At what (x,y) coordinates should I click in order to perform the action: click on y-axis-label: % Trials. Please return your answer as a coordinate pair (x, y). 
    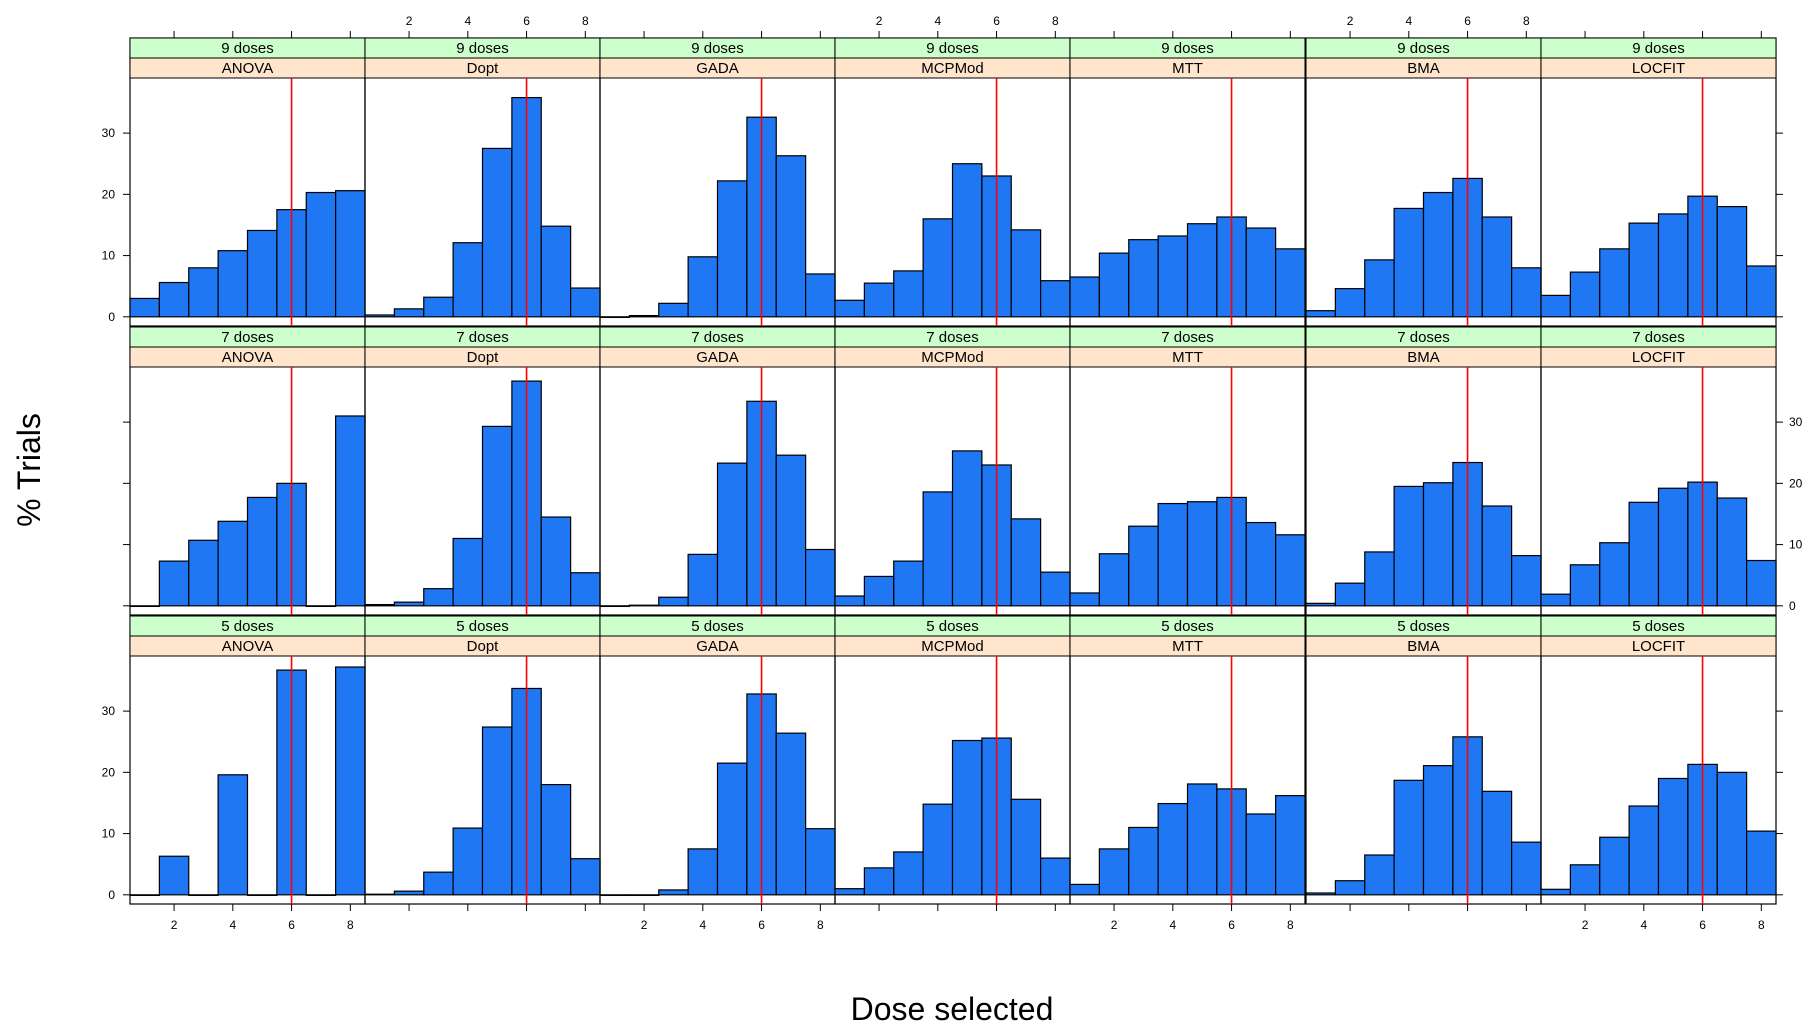
    Looking at the image, I should click on (29, 470).